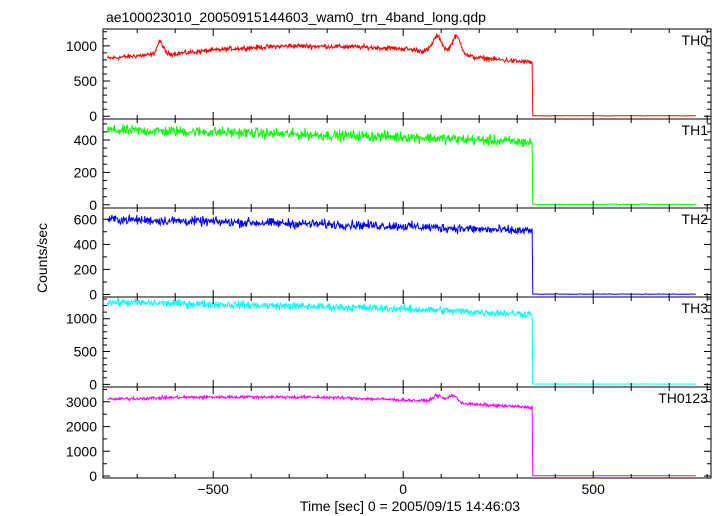  What do you see at coordinates (213, 489) in the screenshot?
I see `x-tick-label: −500` at bounding box center [213, 489].